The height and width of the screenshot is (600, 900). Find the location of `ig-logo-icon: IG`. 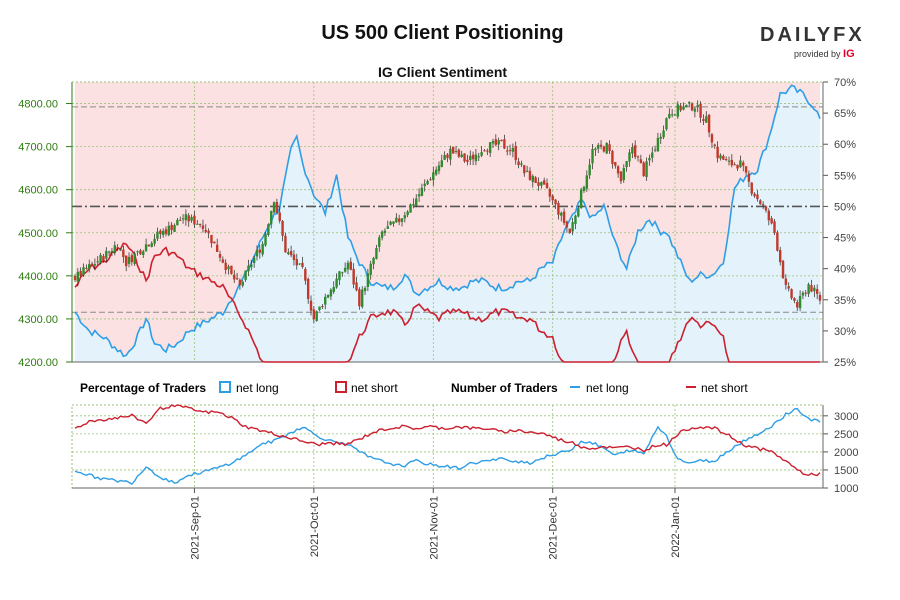

ig-logo-icon: IG is located at coordinates (849, 54).